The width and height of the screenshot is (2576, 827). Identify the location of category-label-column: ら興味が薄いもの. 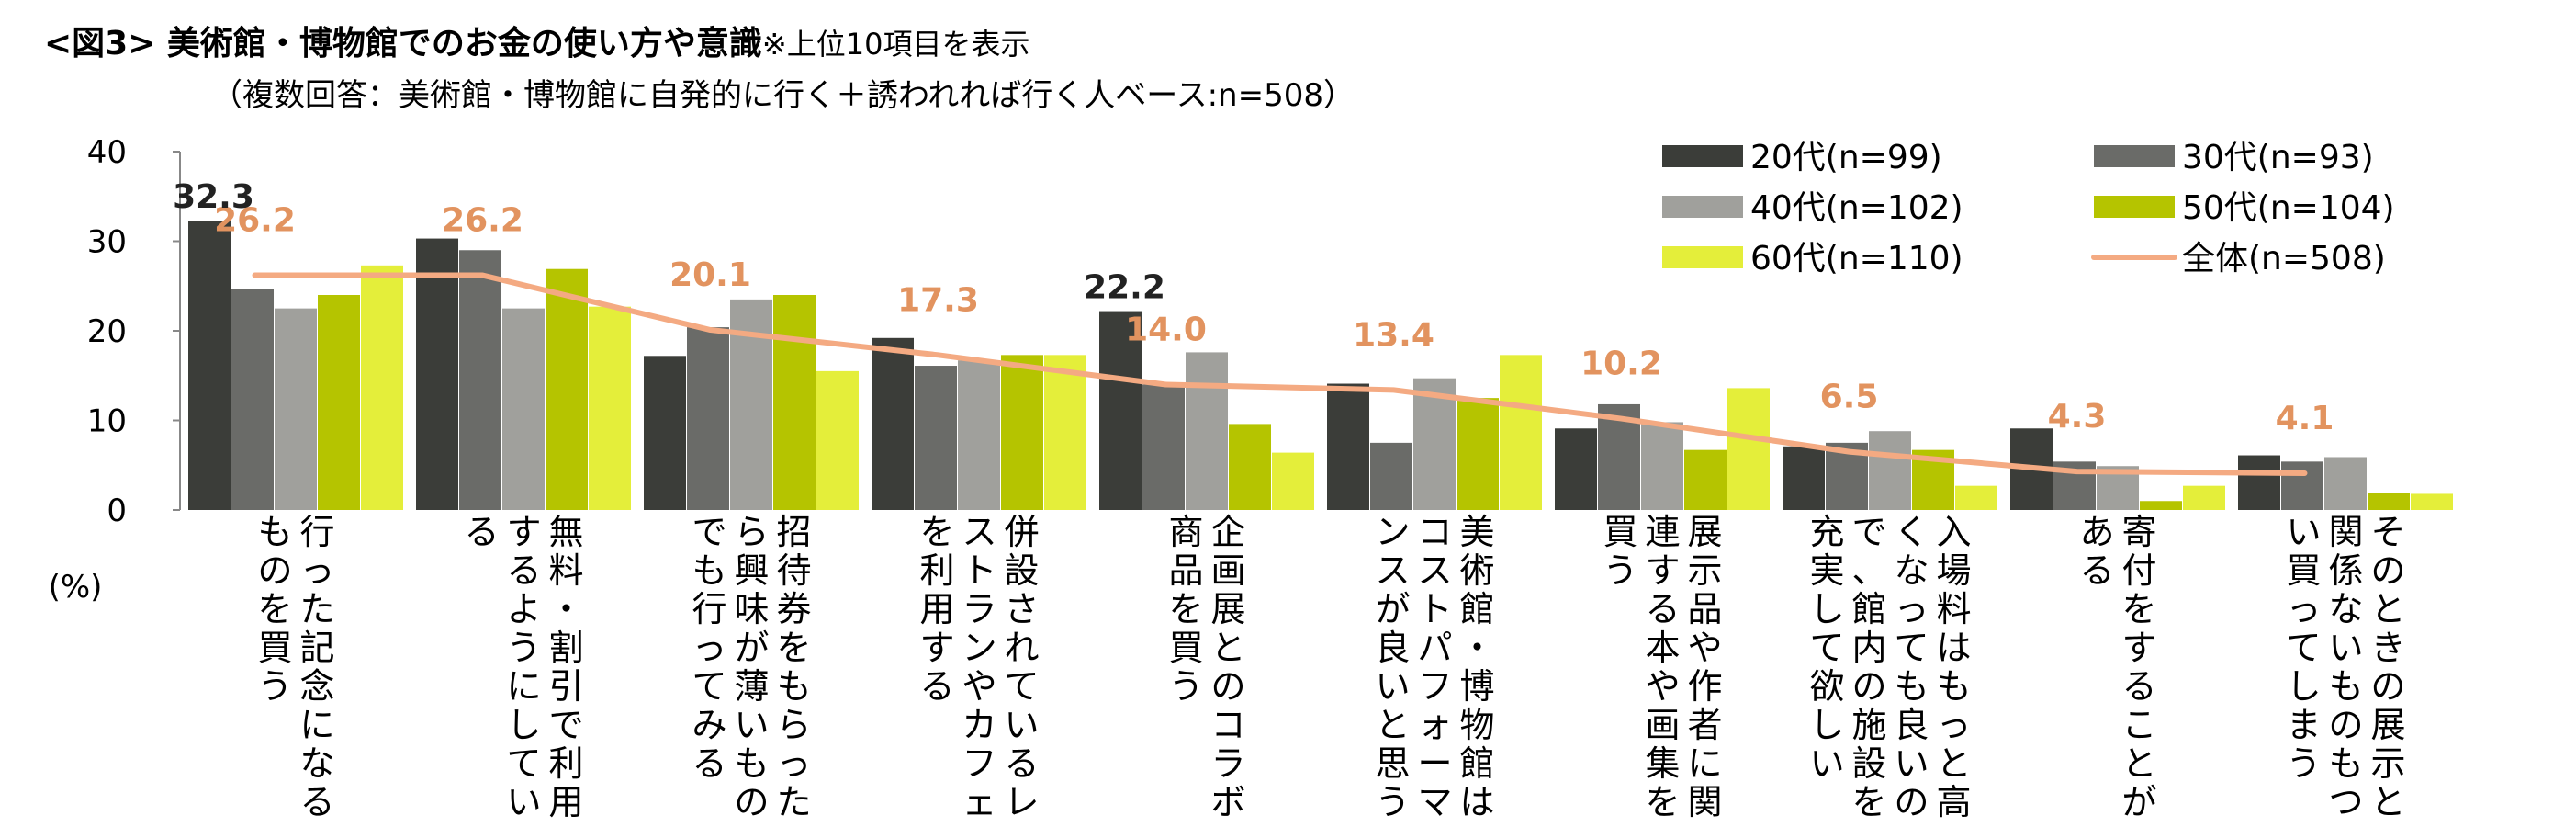
(751, 667).